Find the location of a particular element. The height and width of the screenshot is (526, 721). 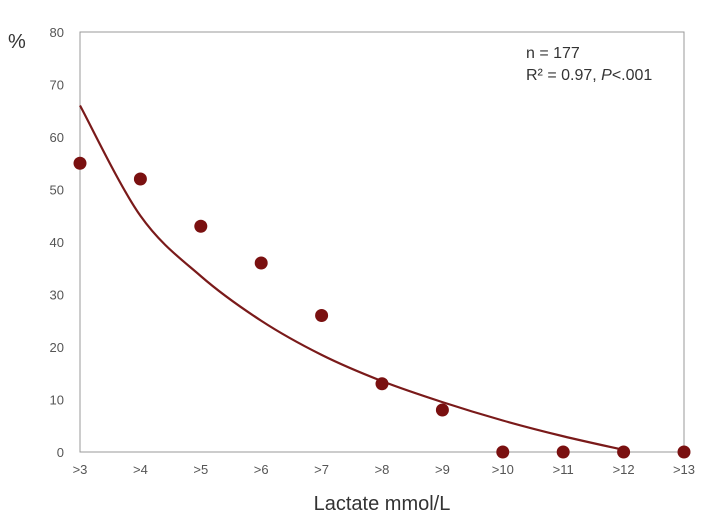

r2-annotation: R² = 0.97, P<.001 is located at coordinates (589, 75).